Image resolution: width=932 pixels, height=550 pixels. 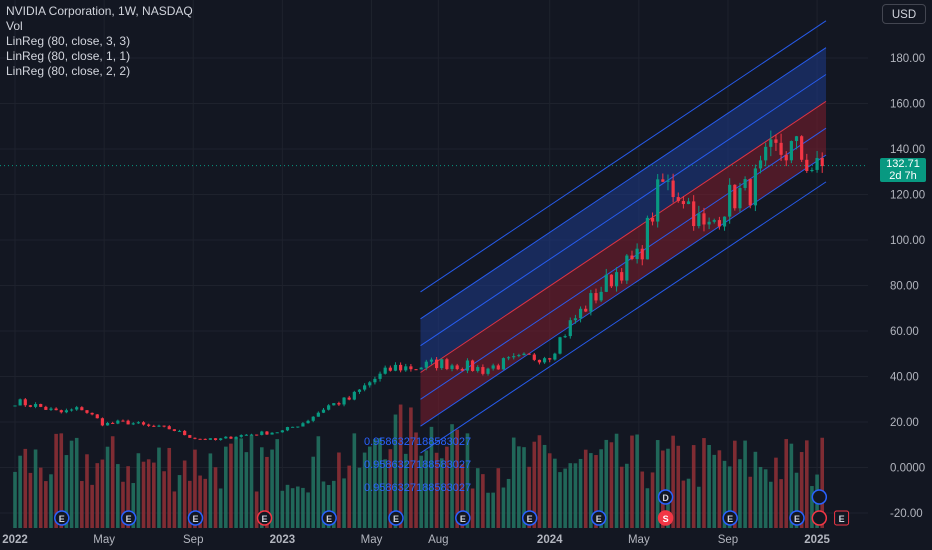 What do you see at coordinates (904, 14) in the screenshot?
I see `currency-button: USD` at bounding box center [904, 14].